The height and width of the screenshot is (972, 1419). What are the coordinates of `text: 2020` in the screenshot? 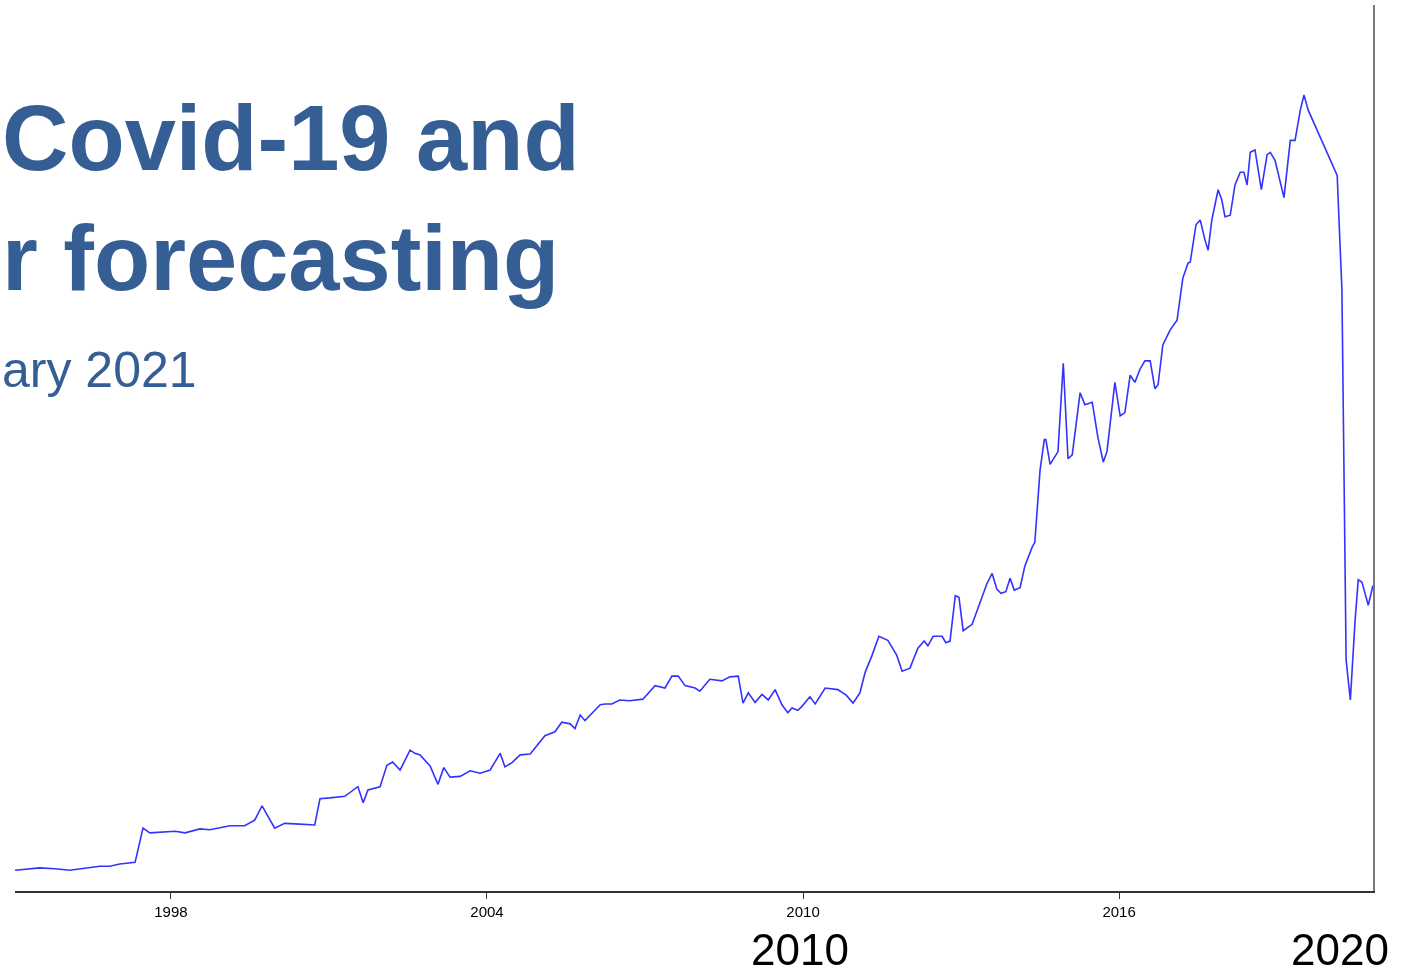 It's located at (1340, 948).